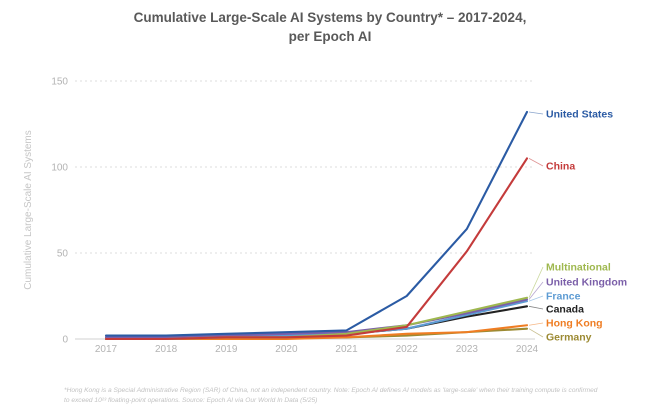 The height and width of the screenshot is (411, 660). What do you see at coordinates (574, 324) in the screenshot?
I see `series-label-hong-kong: Hong Kong` at bounding box center [574, 324].